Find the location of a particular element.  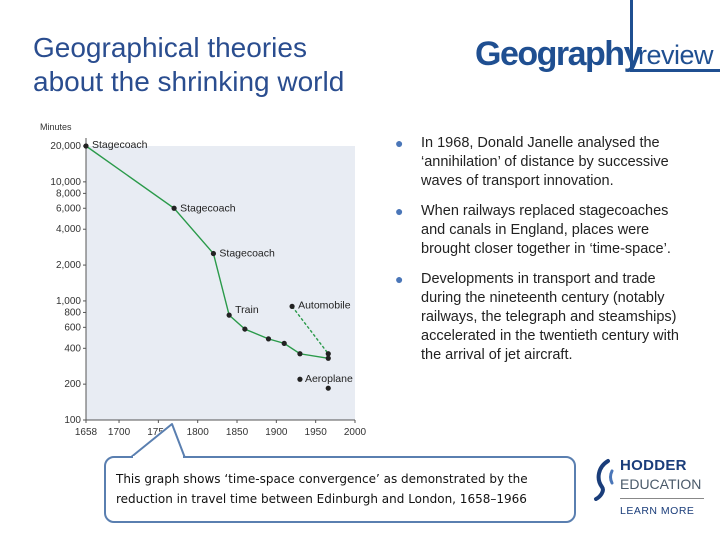

x-tick-label: 1850 is located at coordinates (237, 432).